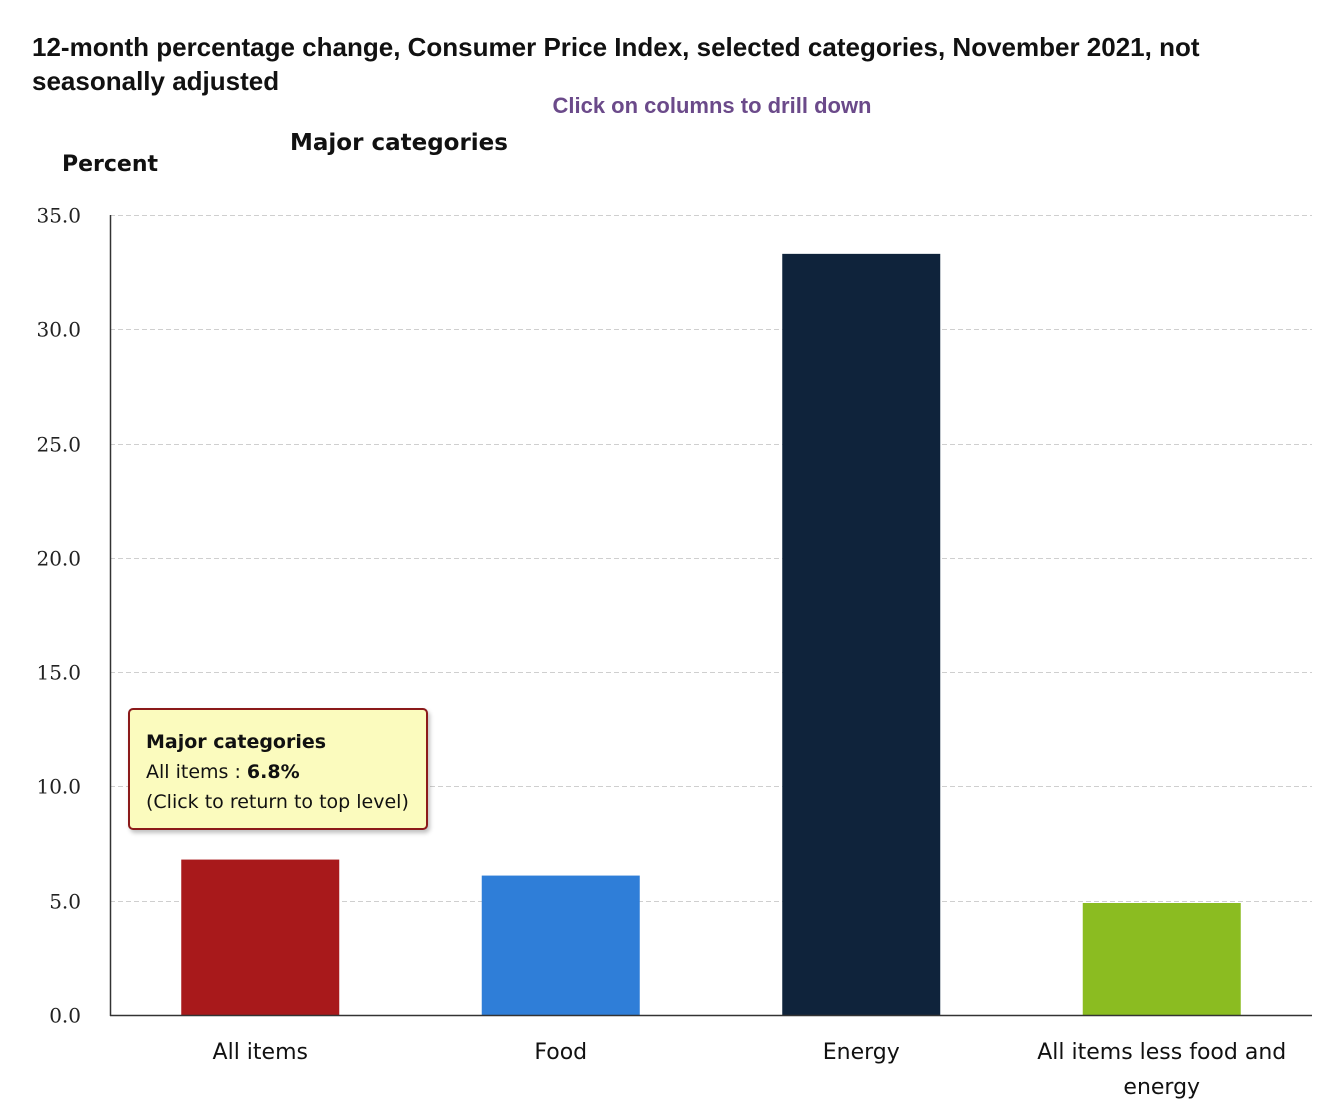  I want to click on y-tick-label: 25.0, so click(58, 445).